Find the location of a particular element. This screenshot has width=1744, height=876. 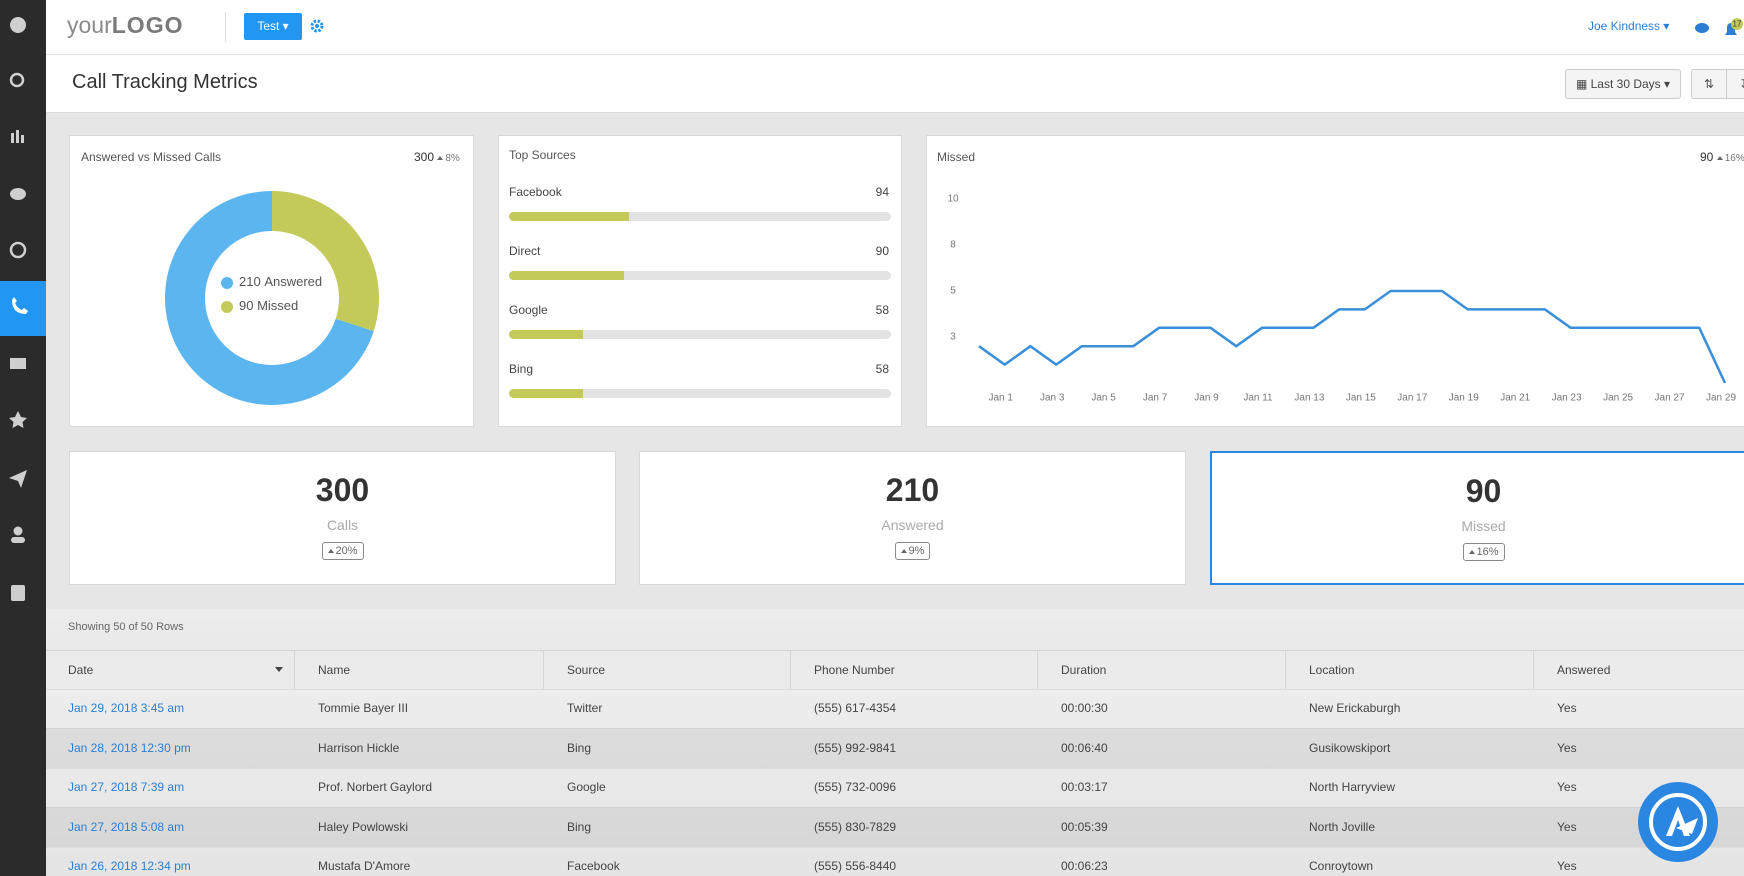

table-cell: (555) 732-0096 is located at coordinates (855, 787).